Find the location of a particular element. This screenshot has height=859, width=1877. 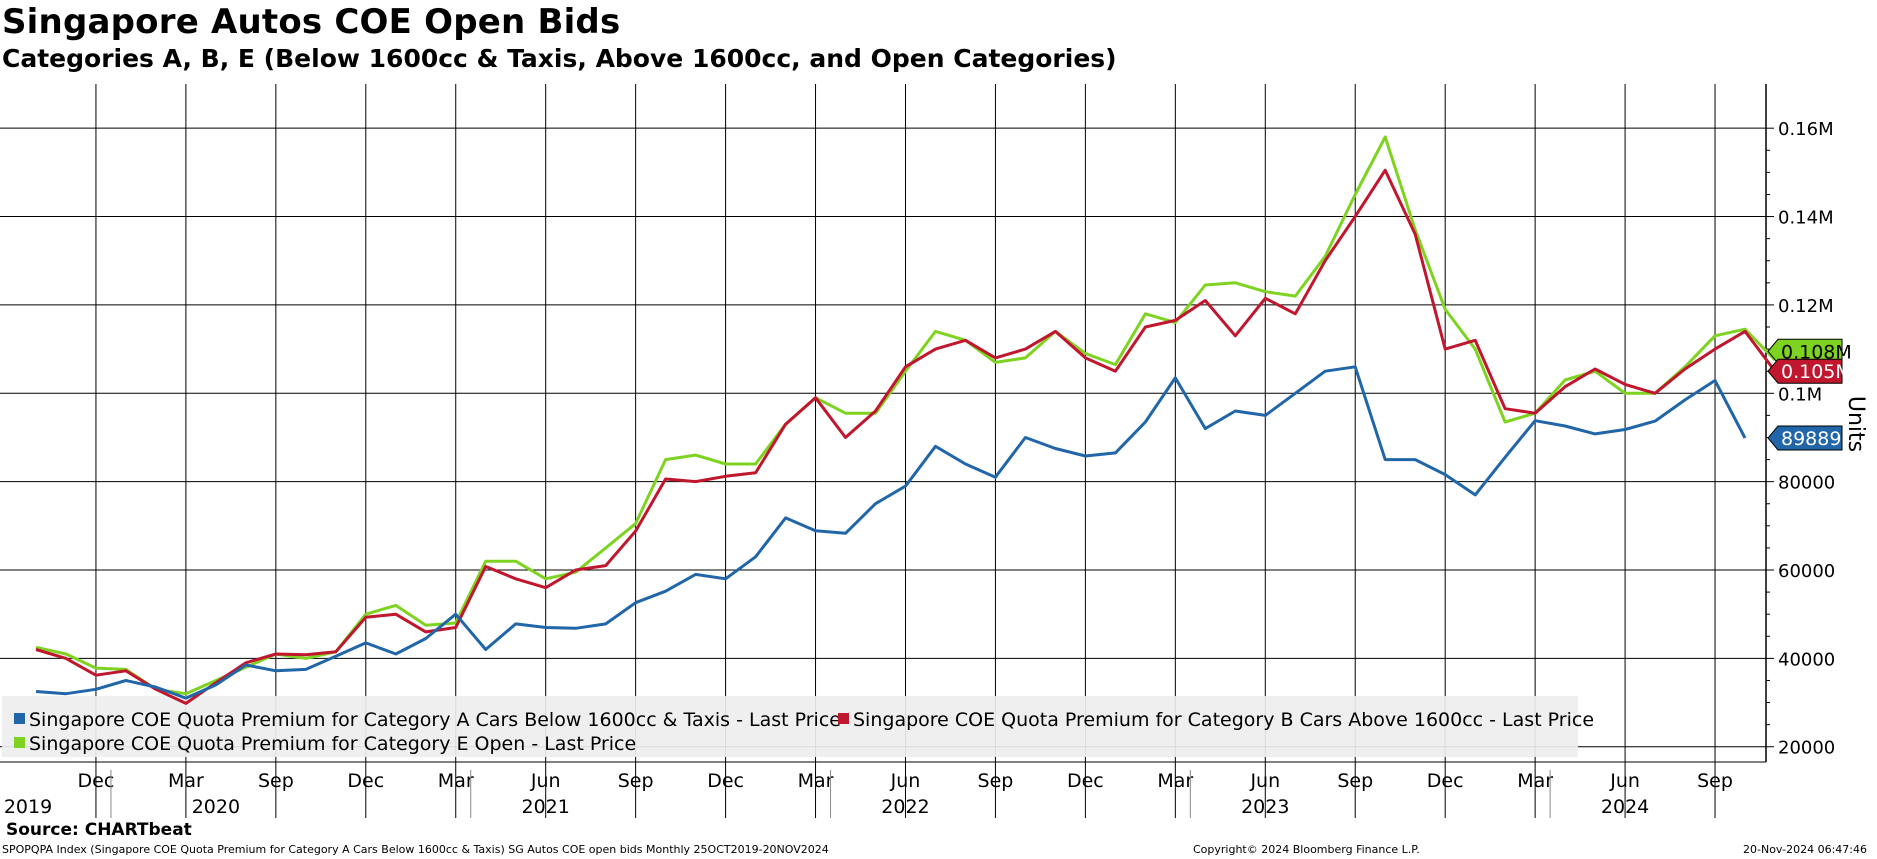

y-tick-label: 20000 is located at coordinates (1806, 748).